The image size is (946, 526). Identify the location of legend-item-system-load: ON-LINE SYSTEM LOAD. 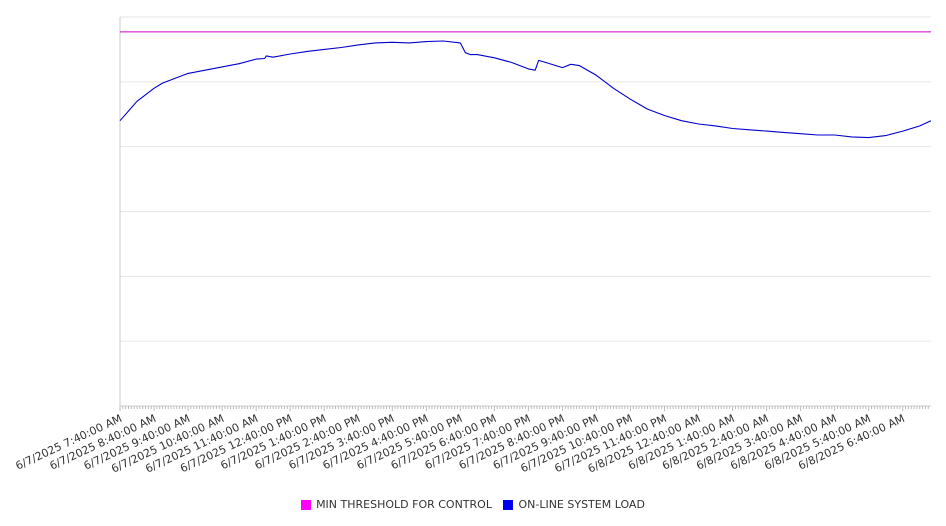
(574, 504).